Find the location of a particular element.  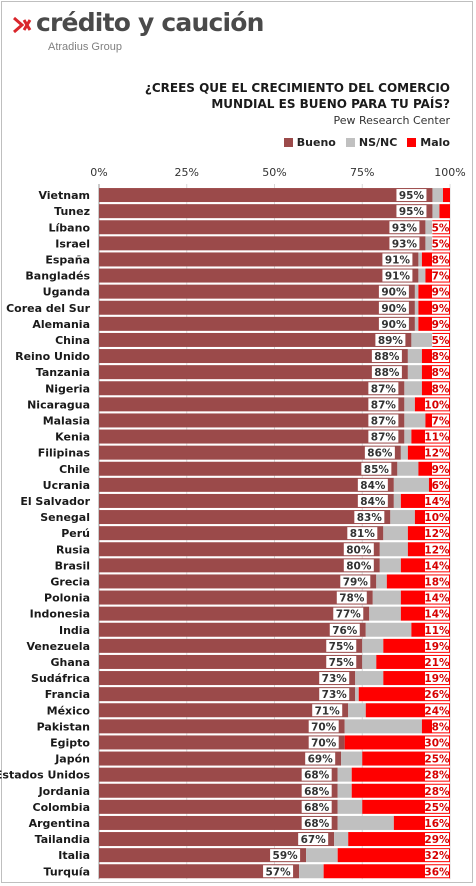

category-label: Indonesia is located at coordinates (60, 614).